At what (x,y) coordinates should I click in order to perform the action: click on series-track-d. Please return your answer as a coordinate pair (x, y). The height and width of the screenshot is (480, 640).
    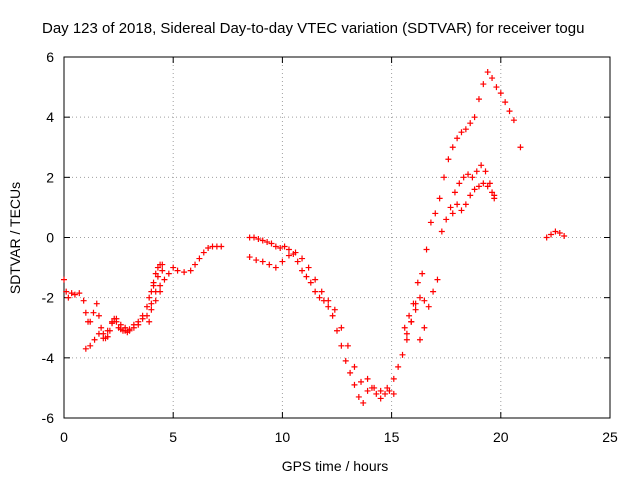
    Looking at the image, I should click on (337, 320).